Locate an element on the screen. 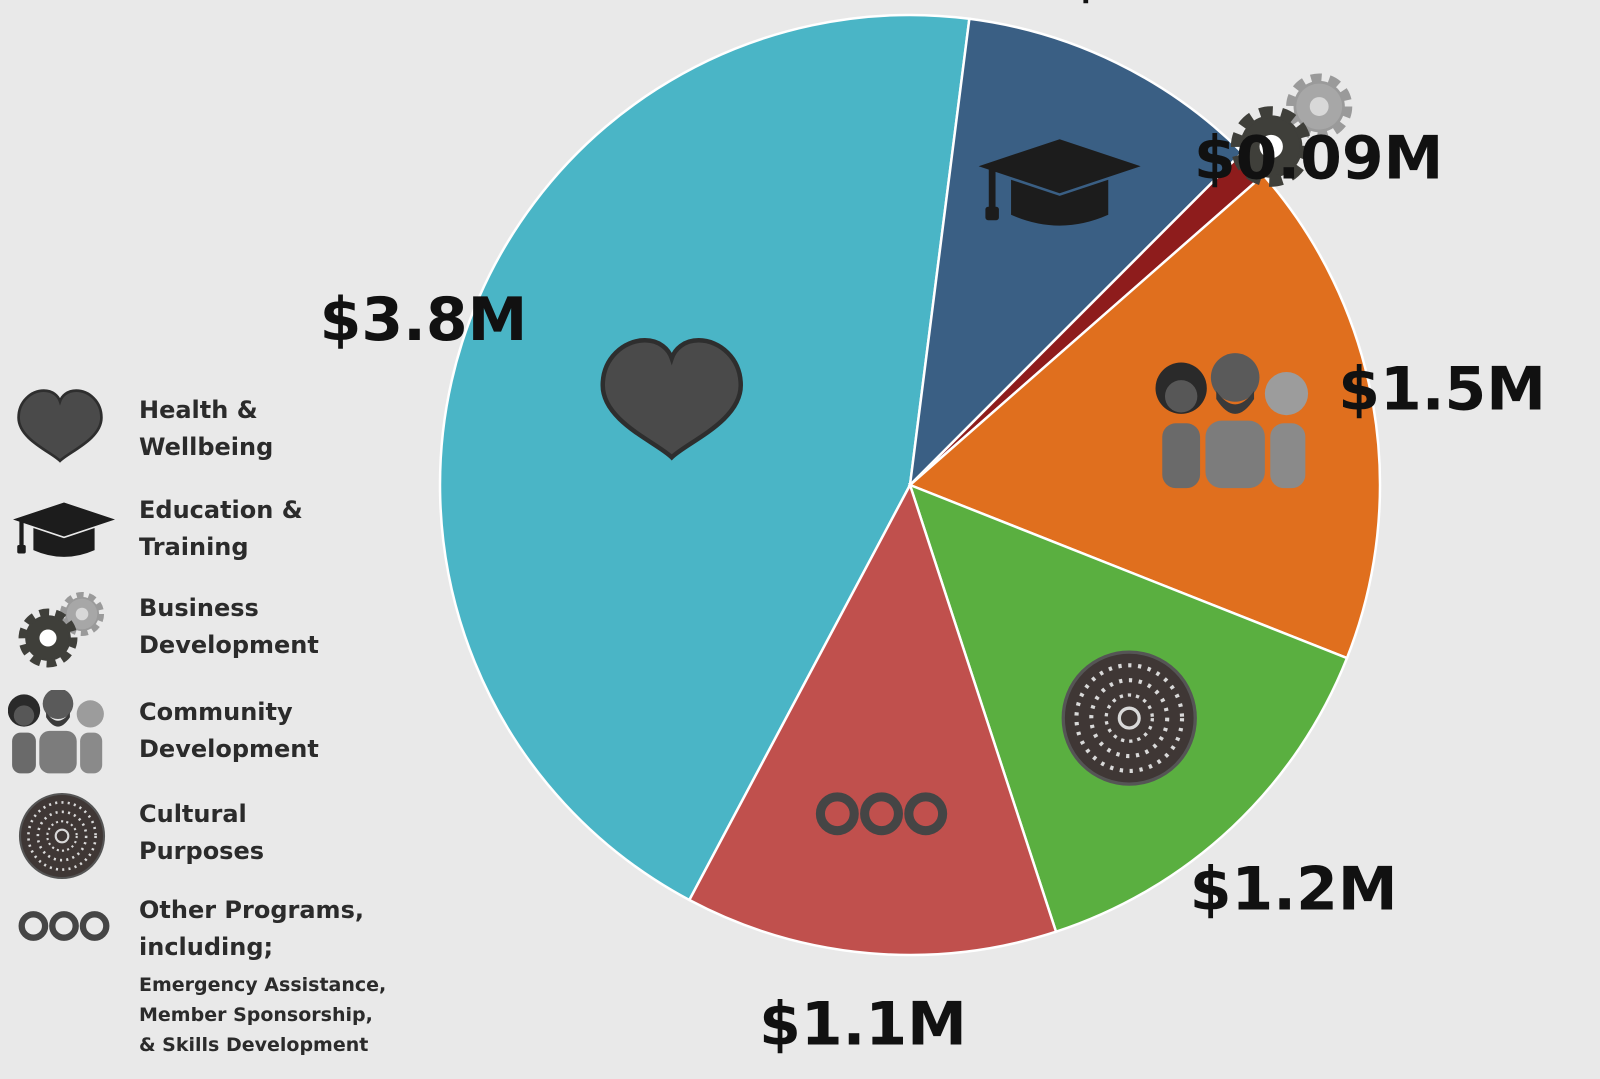 Image resolution: width=1600 pixels, height=1079 pixels. gears-icon is located at coordinates (68, 631).